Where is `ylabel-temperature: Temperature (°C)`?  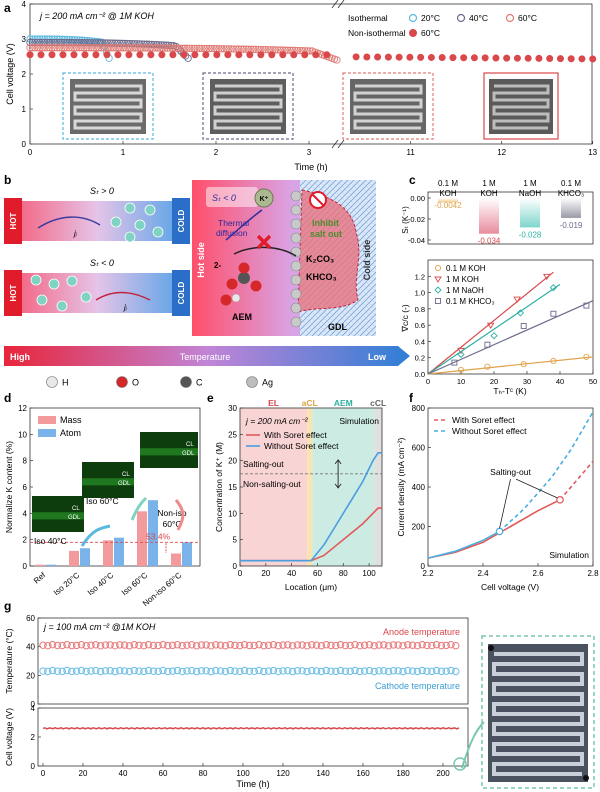 ylabel-temperature: Temperature (°C) is located at coordinates (9, 660).